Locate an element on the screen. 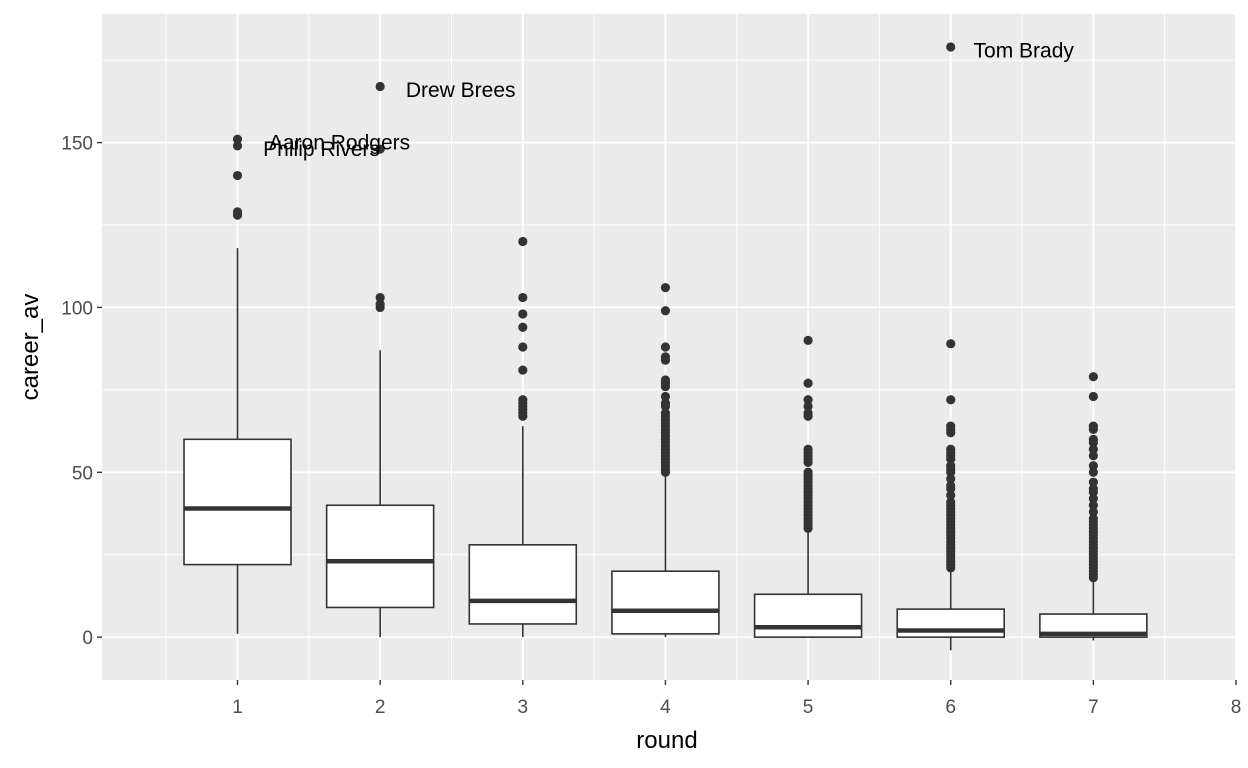 The height and width of the screenshot is (768, 1248). x-tick-label: 4 is located at coordinates (665, 707).